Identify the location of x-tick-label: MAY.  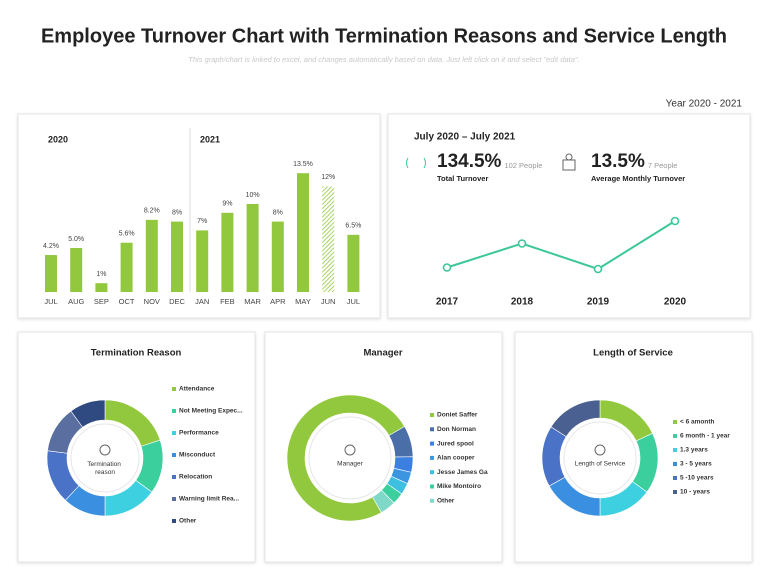
(303, 301).